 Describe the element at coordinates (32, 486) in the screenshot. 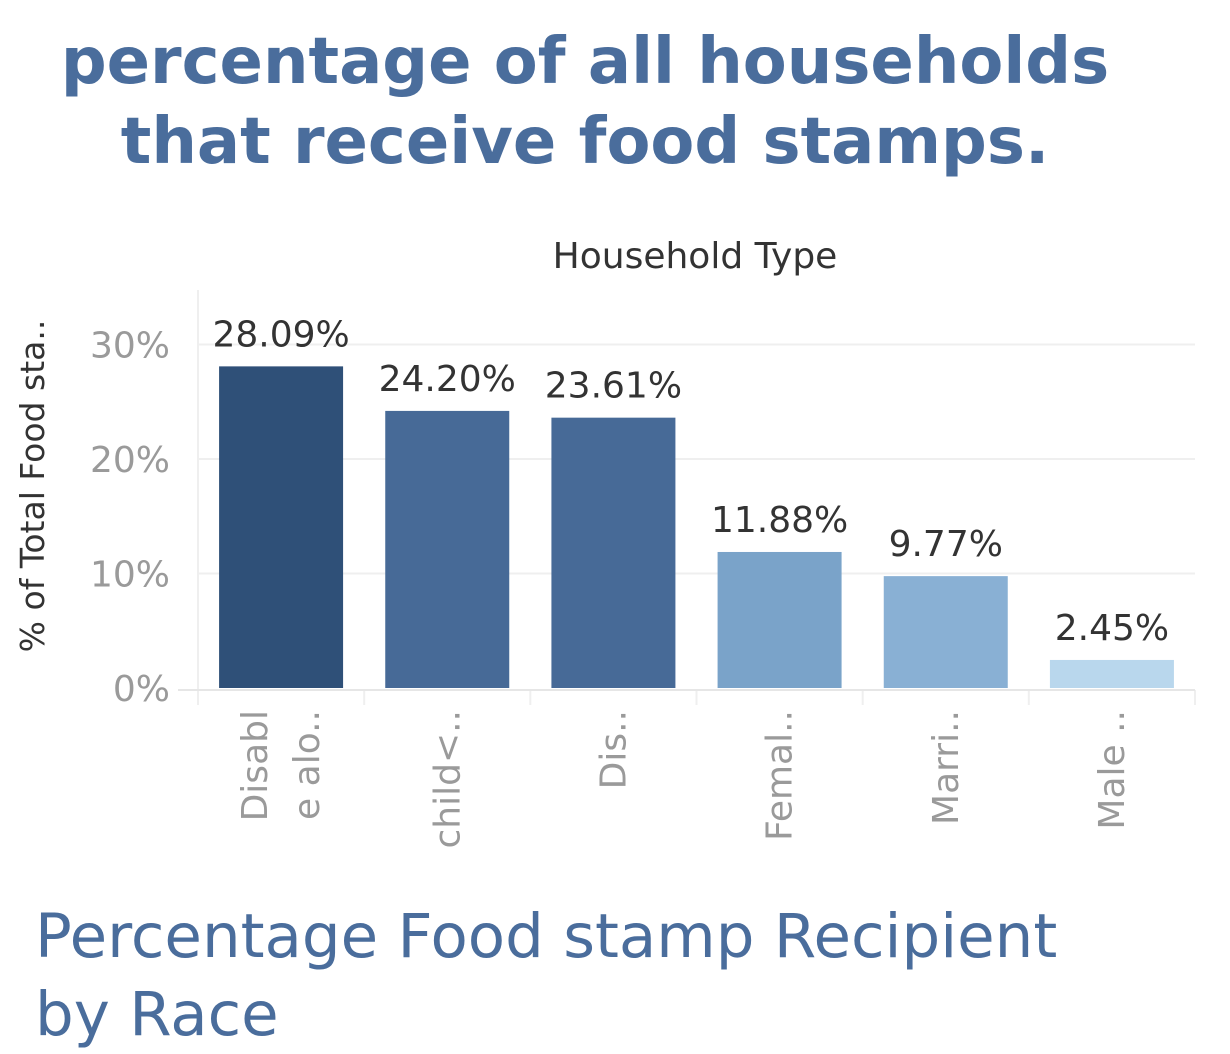

I see `y-axis-label: % of Total Food sta..` at that location.